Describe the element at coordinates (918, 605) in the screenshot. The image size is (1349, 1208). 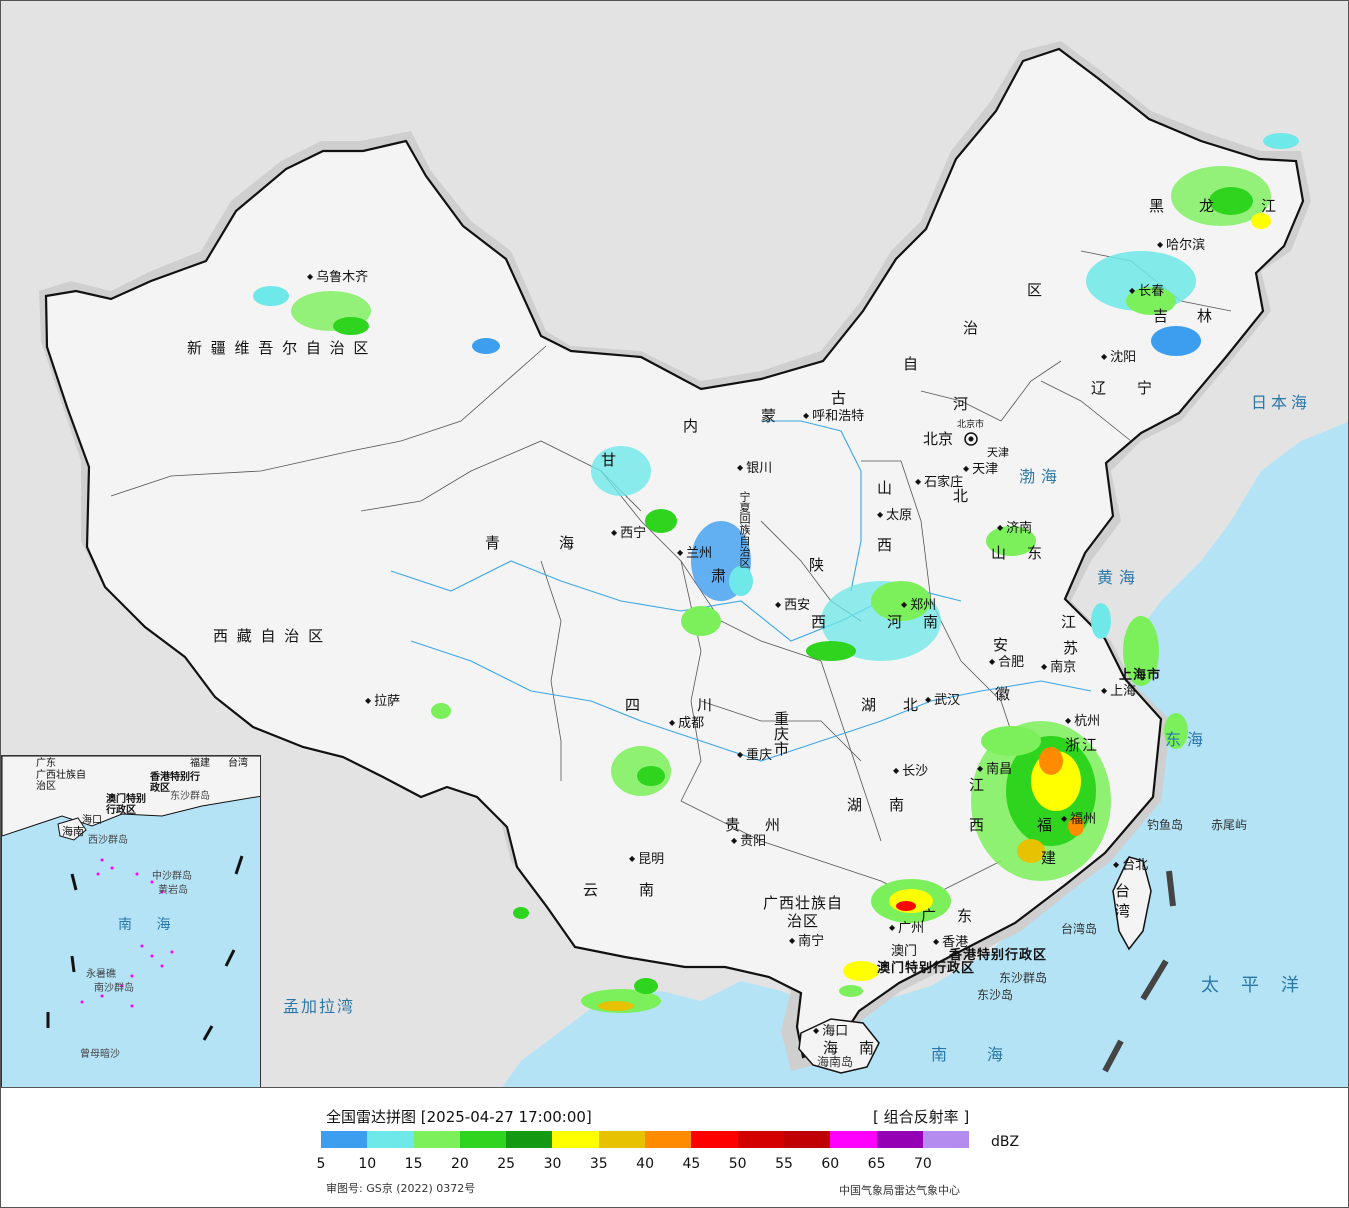
I see `city-zhengzhou: 郑州` at that location.